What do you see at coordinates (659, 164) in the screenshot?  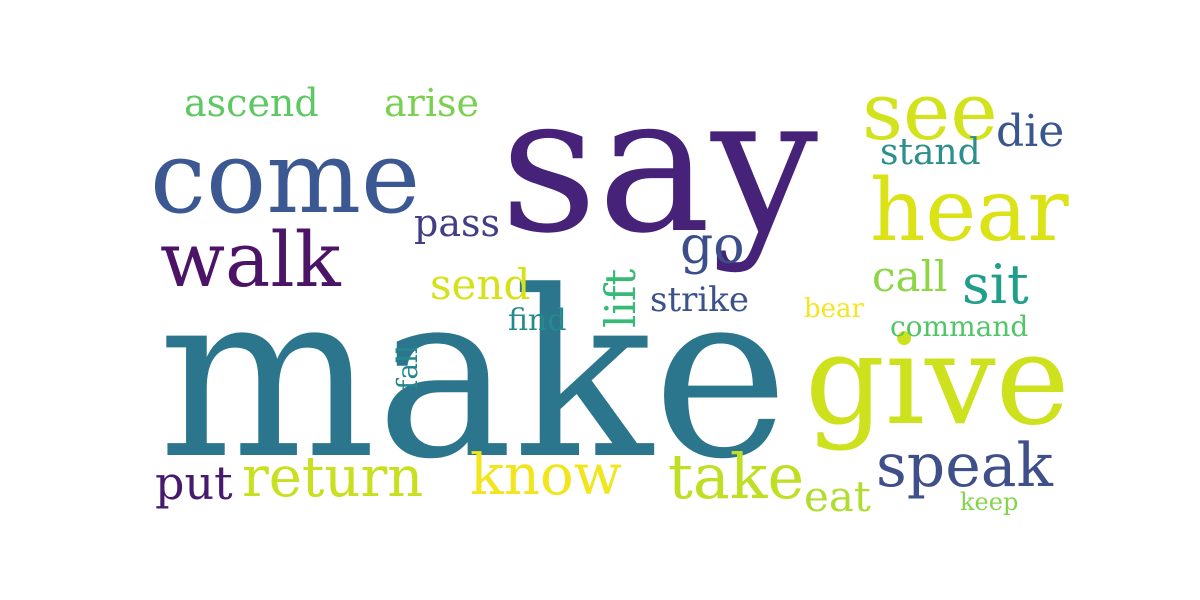 I see `word-say: say` at bounding box center [659, 164].